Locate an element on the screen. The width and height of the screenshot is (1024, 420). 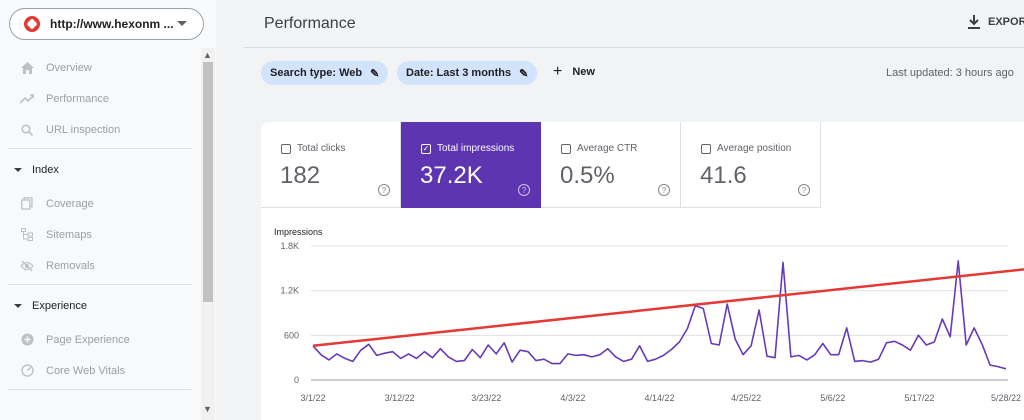
metric-value: 41.6 is located at coordinates (723, 175).